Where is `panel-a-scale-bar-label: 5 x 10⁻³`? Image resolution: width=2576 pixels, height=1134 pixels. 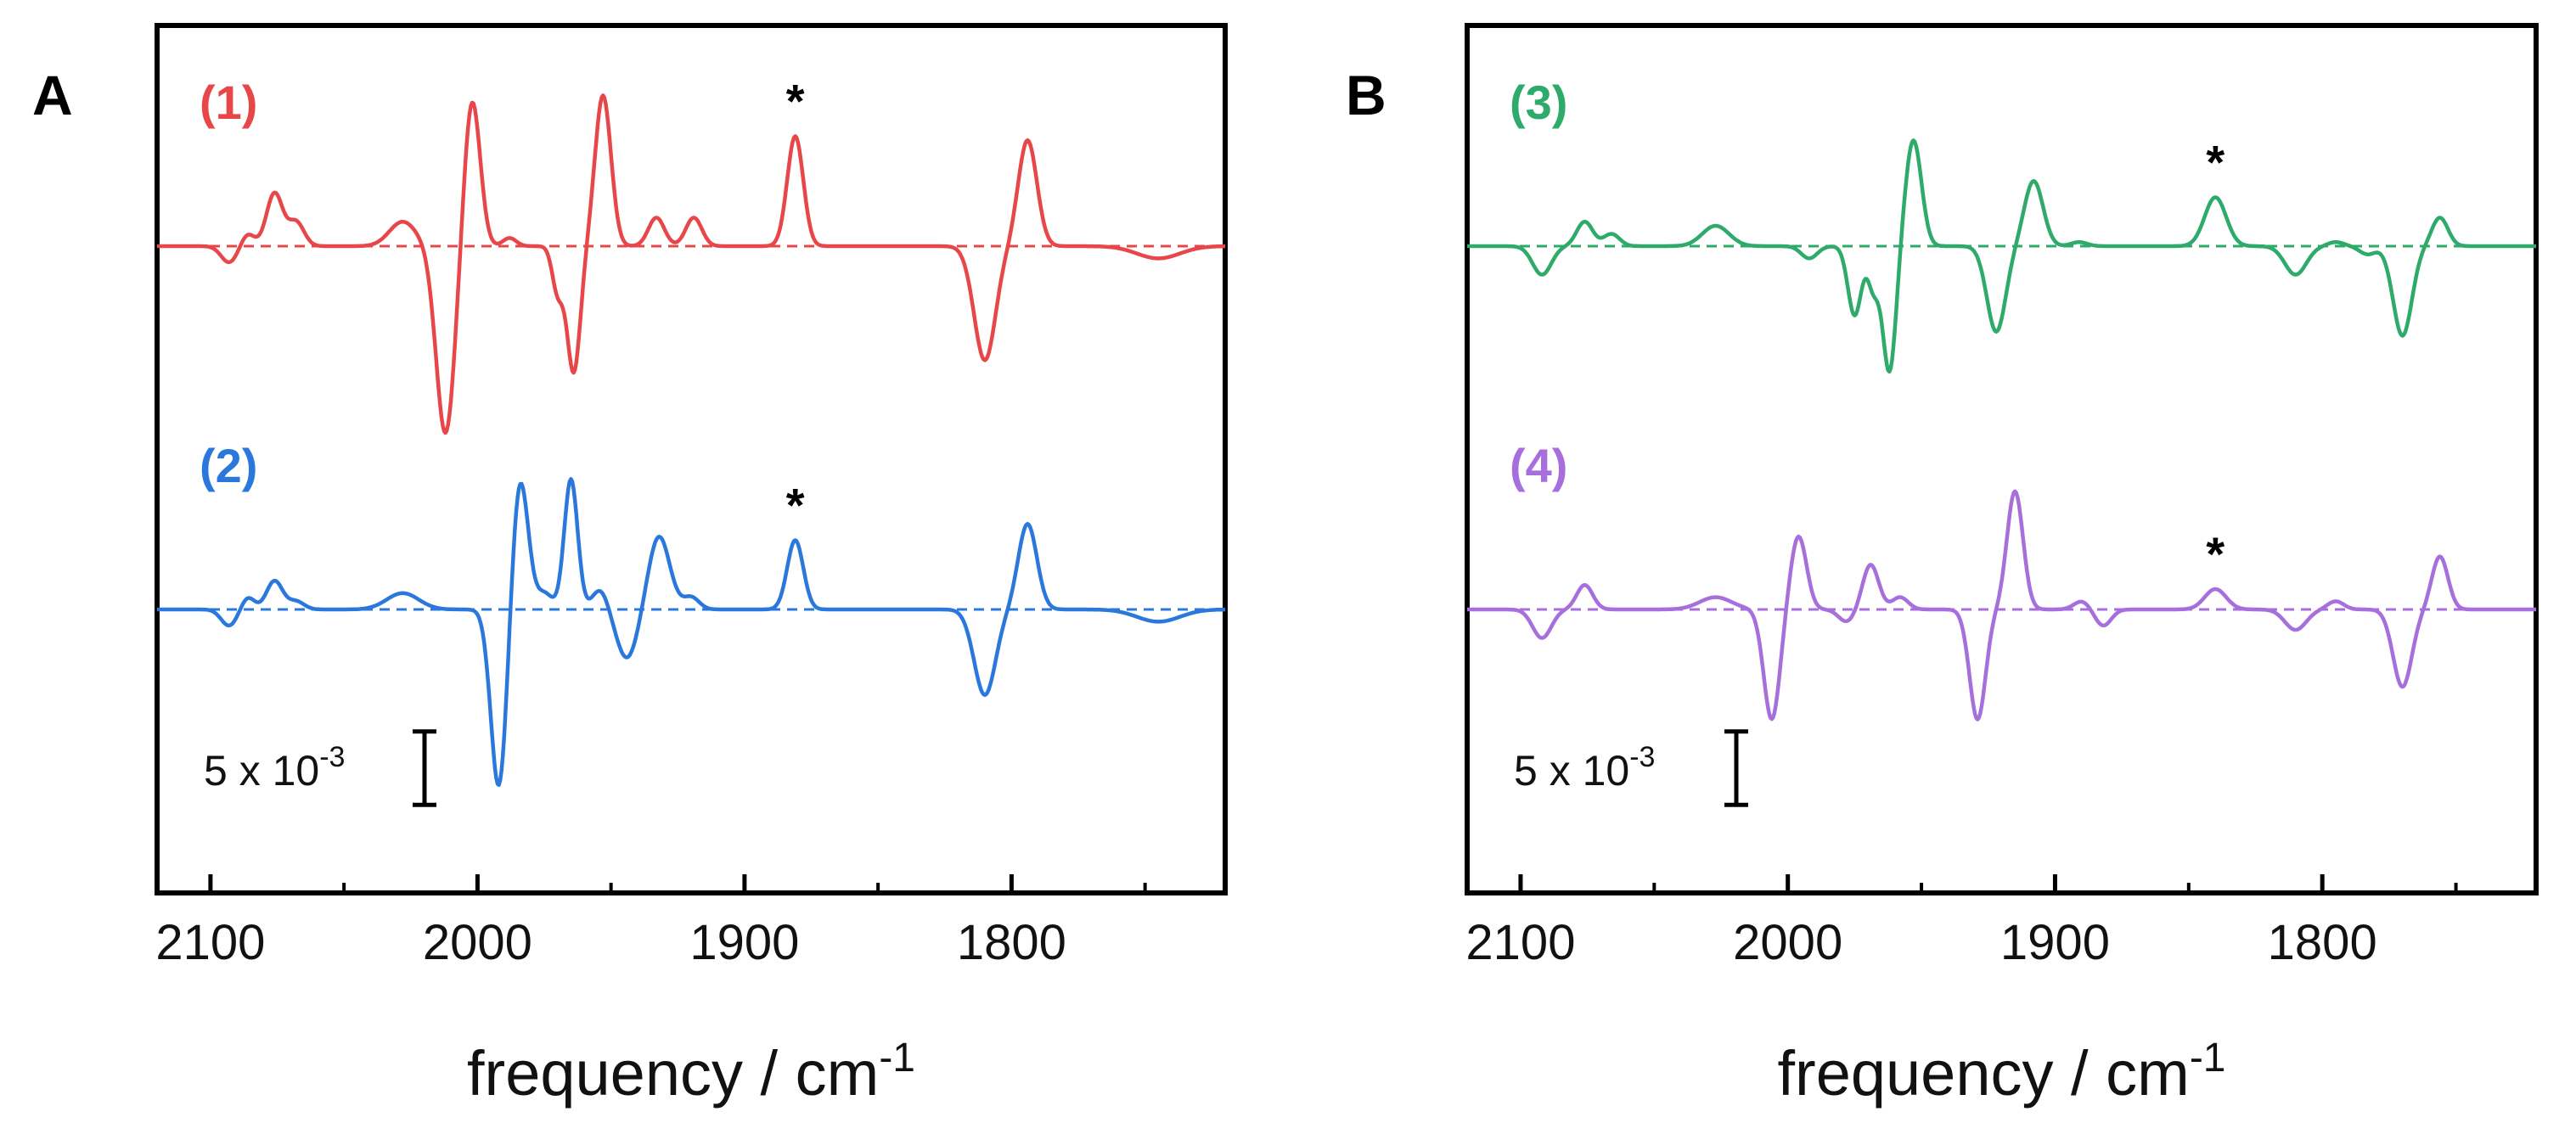
panel-a-scale-bar-label: 5 x 10⁻³ is located at coordinates (274, 767).